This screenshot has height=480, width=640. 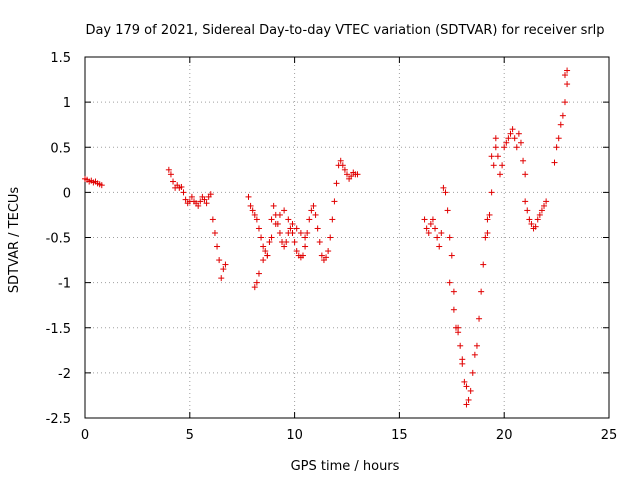 What do you see at coordinates (14, 240) in the screenshot?
I see `y-axis-label: SDTVAR / TECUs` at bounding box center [14, 240].